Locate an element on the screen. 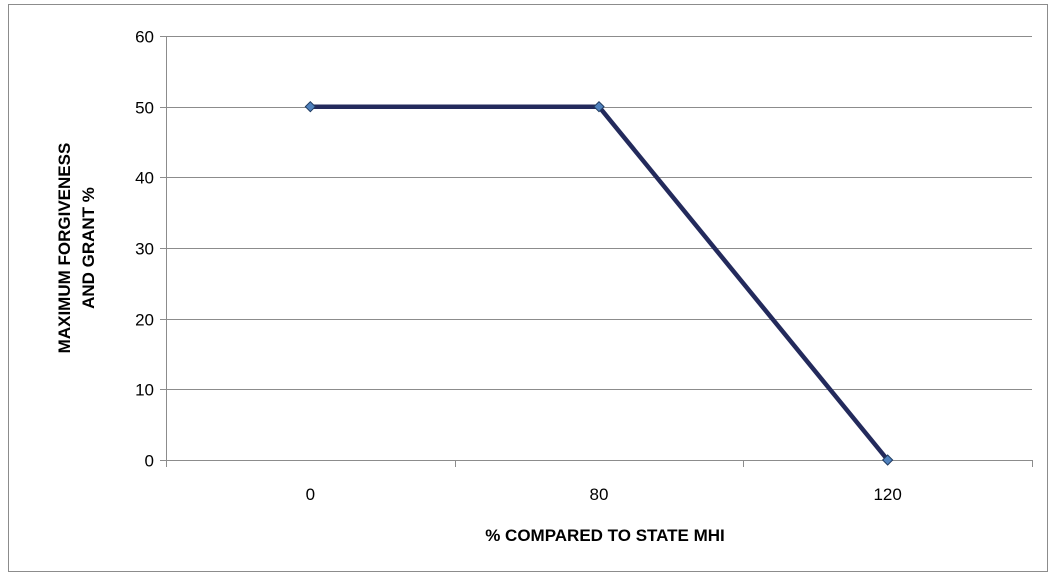 Image resolution: width=1060 pixels, height=580 pixels. y-tick-label: 10 is located at coordinates (144, 390).